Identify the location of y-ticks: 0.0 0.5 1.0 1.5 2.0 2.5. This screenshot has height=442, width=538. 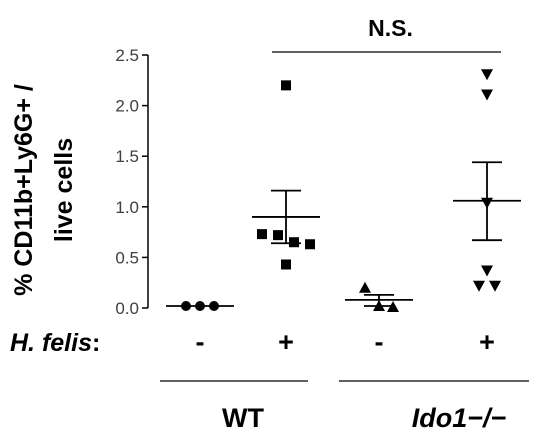
(131, 182).